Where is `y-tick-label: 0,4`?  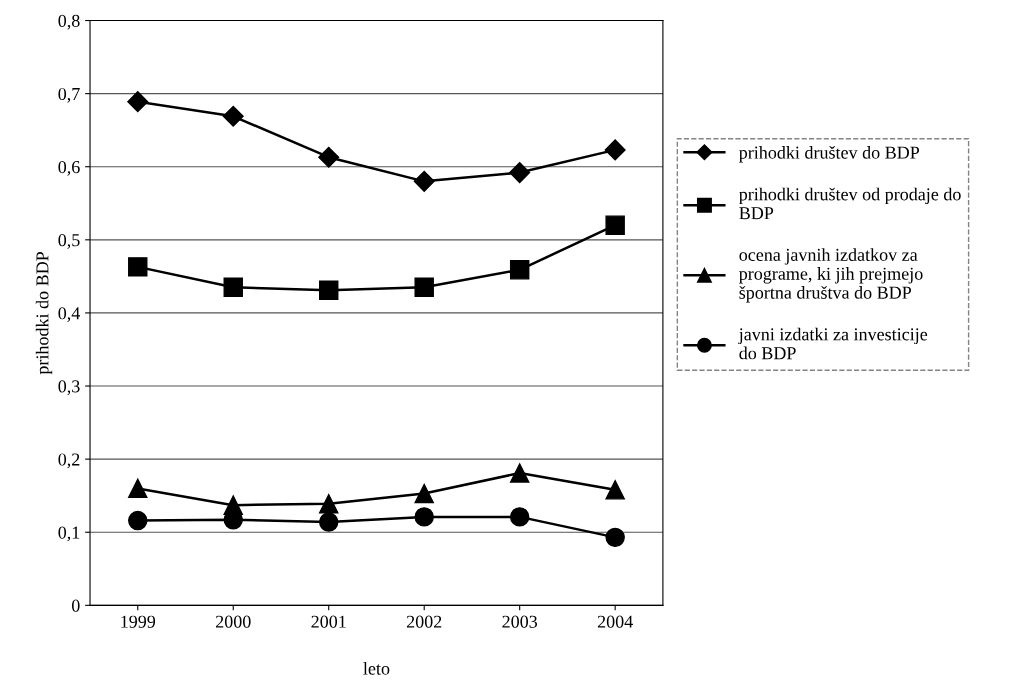 y-tick-label: 0,4 is located at coordinates (69, 314).